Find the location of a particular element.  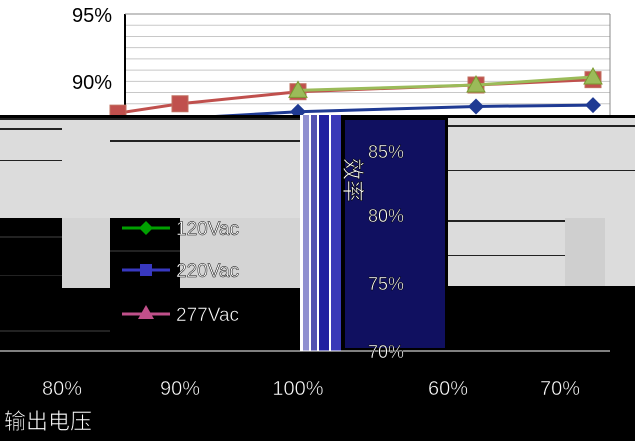

legend: 120Vac 220Vac 277Vac is located at coordinates (180, 272).